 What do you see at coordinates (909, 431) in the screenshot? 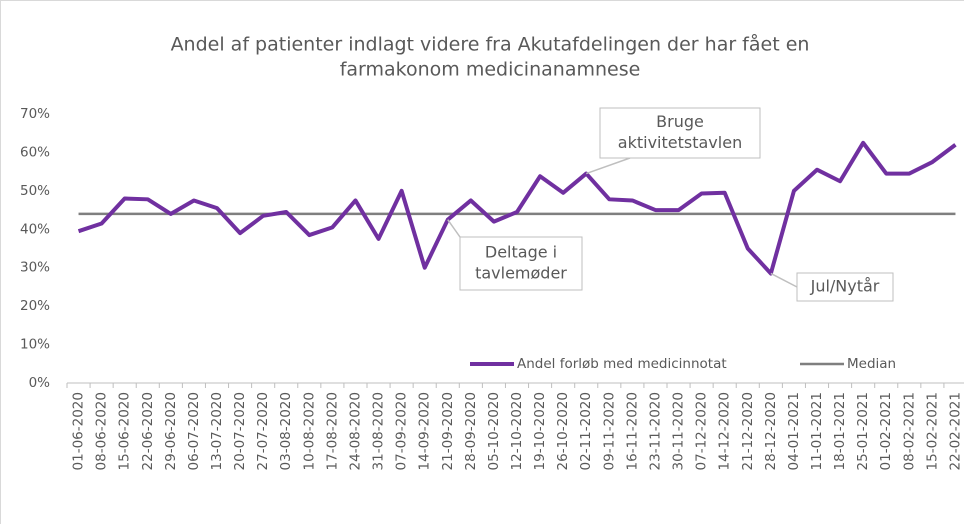
I see `x-tick-label: 08-02-2021` at bounding box center [909, 431].